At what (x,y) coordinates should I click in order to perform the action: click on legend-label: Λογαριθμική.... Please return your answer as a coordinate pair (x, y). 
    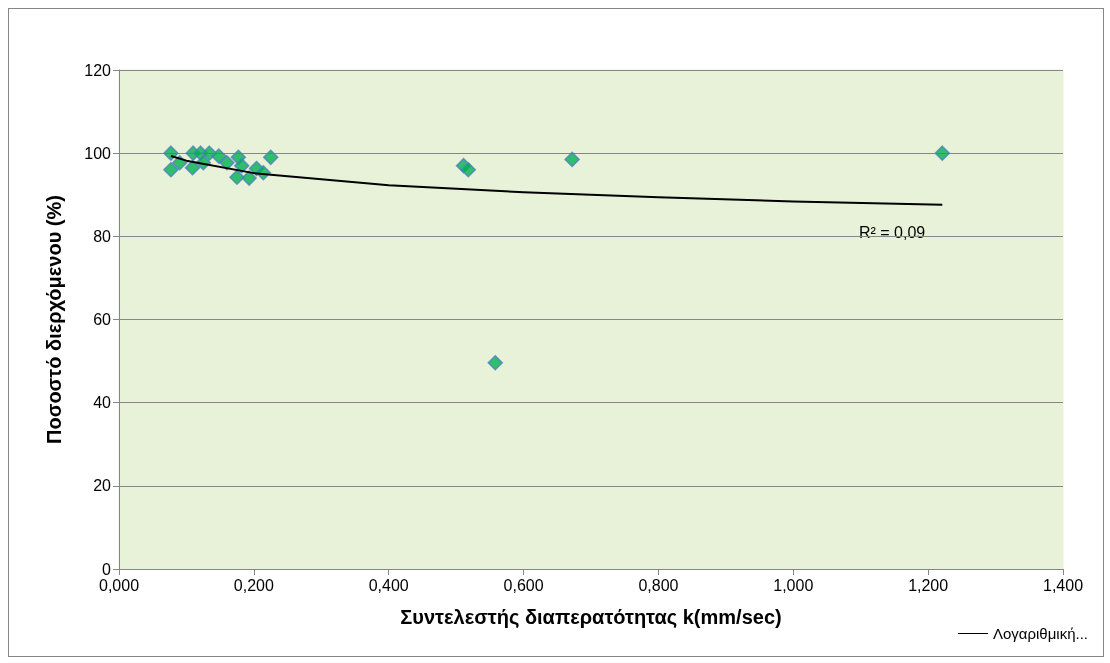
    Looking at the image, I should click on (1040, 633).